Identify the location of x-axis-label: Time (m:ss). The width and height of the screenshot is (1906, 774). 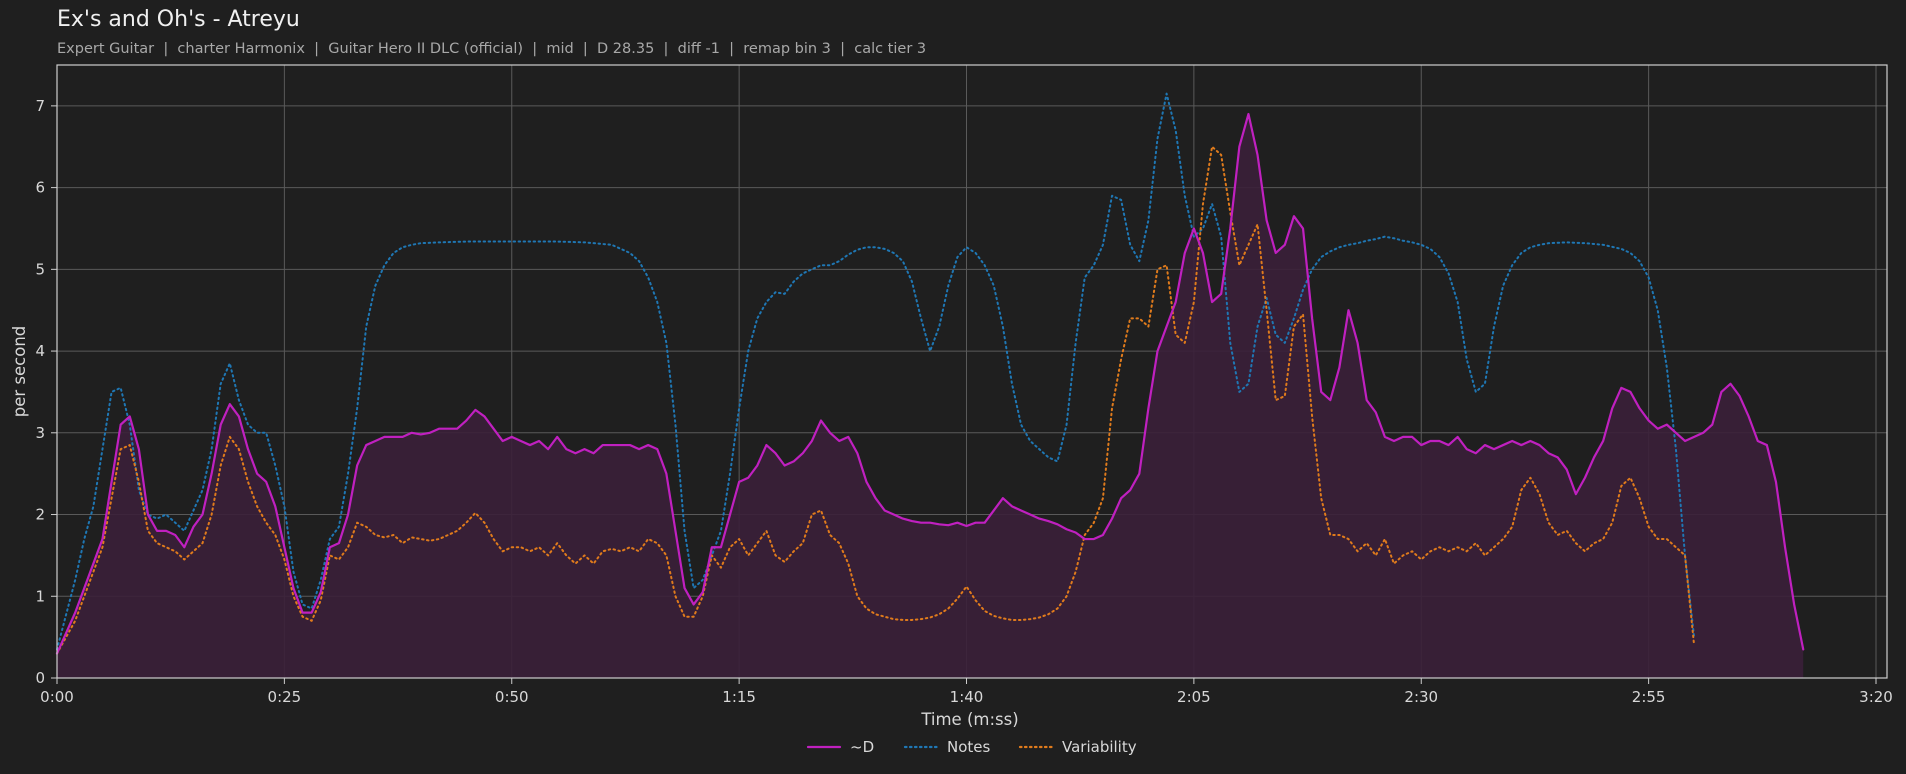
(969, 719).